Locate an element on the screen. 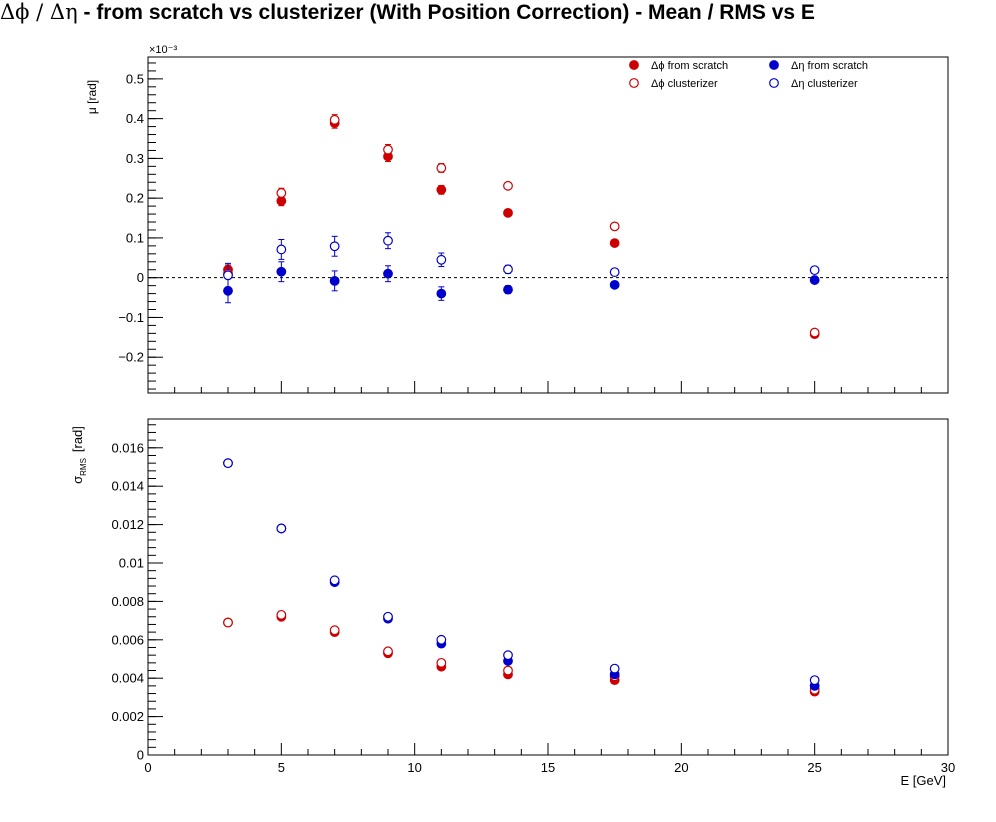 This screenshot has width=996, height=822. y-tick-label: 0.012 is located at coordinates (127, 524).